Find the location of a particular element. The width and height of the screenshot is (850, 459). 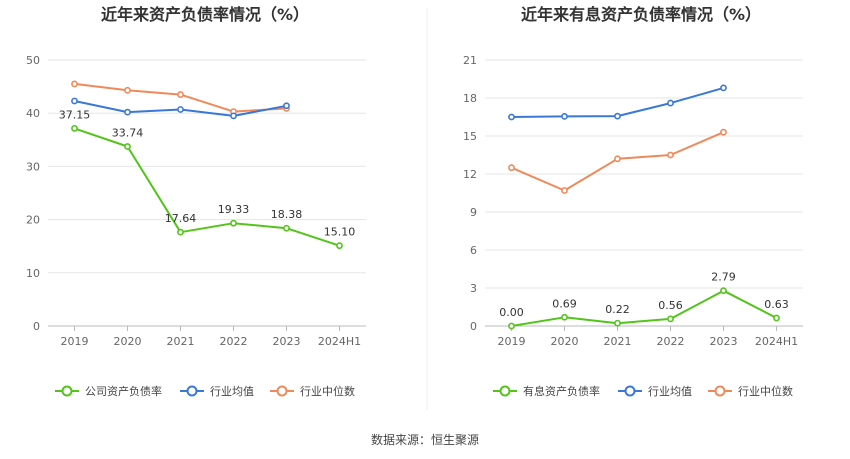

legend-item: 公司资产负债率 is located at coordinates (108, 391).